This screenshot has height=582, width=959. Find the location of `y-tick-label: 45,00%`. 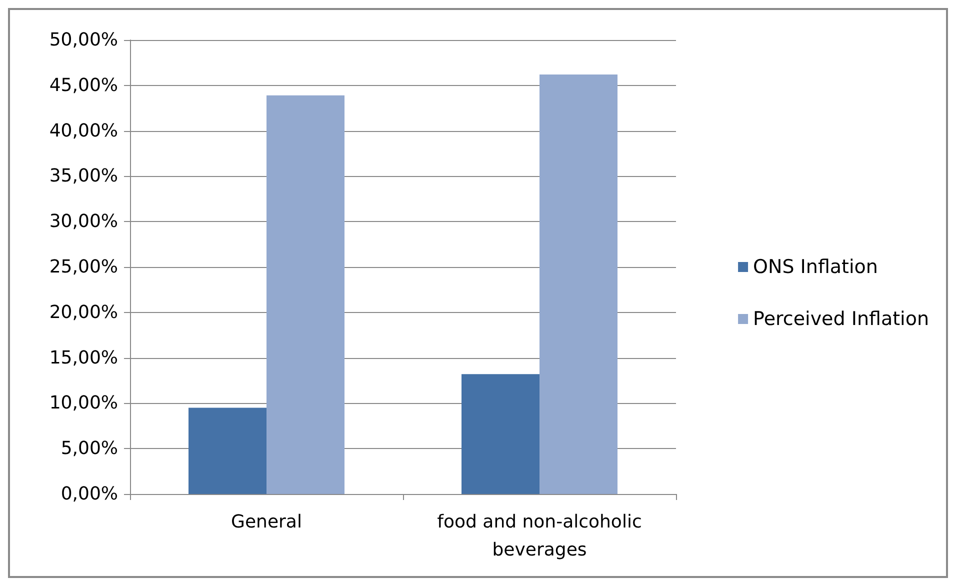

y-tick-label: 45,00% is located at coordinates (83, 85).